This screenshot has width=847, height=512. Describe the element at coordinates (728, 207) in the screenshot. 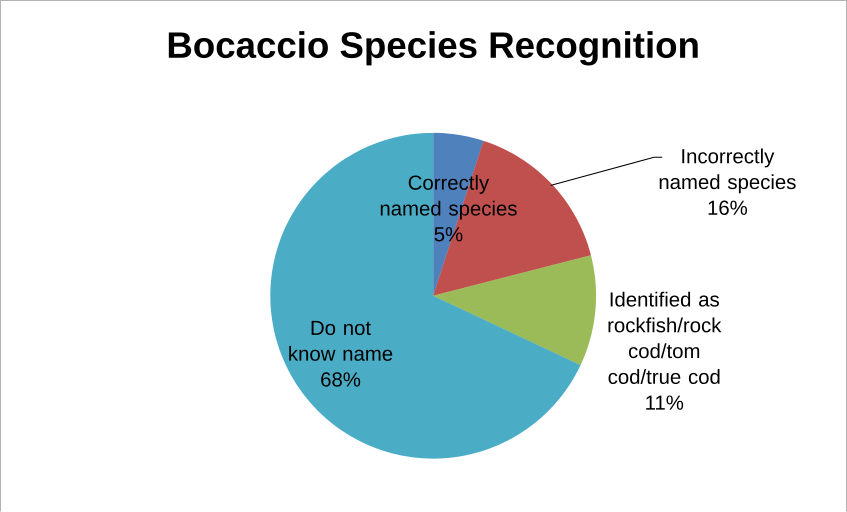

I see `data-label: 16%` at that location.